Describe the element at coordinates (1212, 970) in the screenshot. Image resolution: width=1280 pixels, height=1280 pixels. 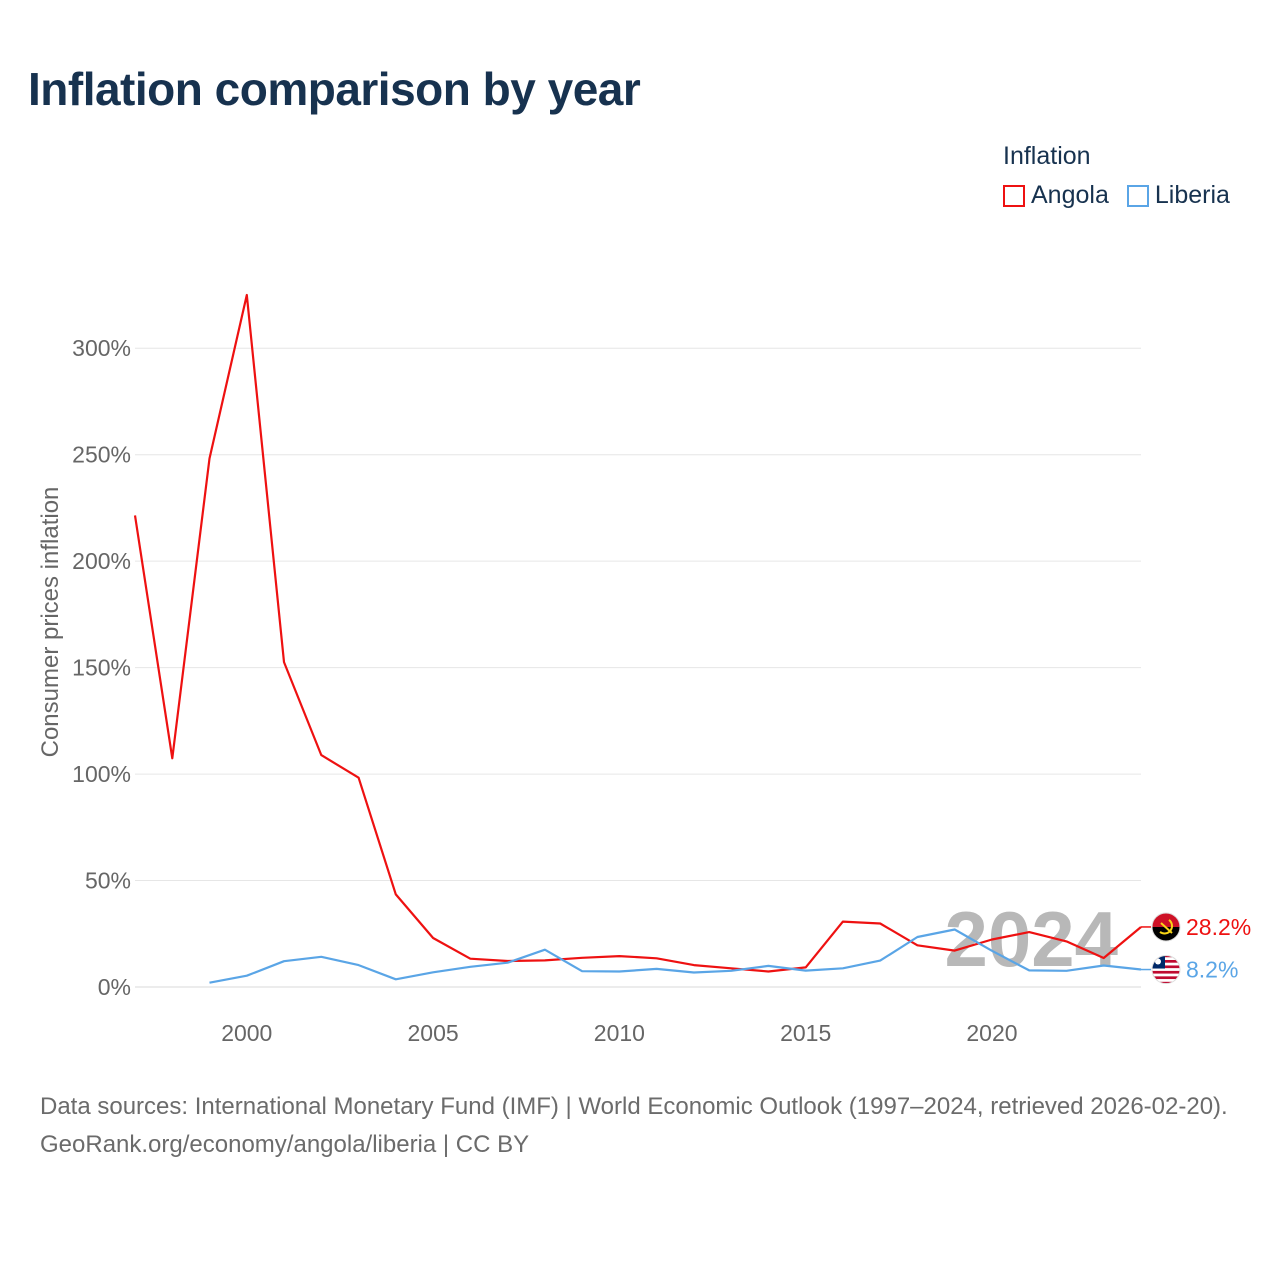
I see `end-label-liberia: 8.2%` at that location.